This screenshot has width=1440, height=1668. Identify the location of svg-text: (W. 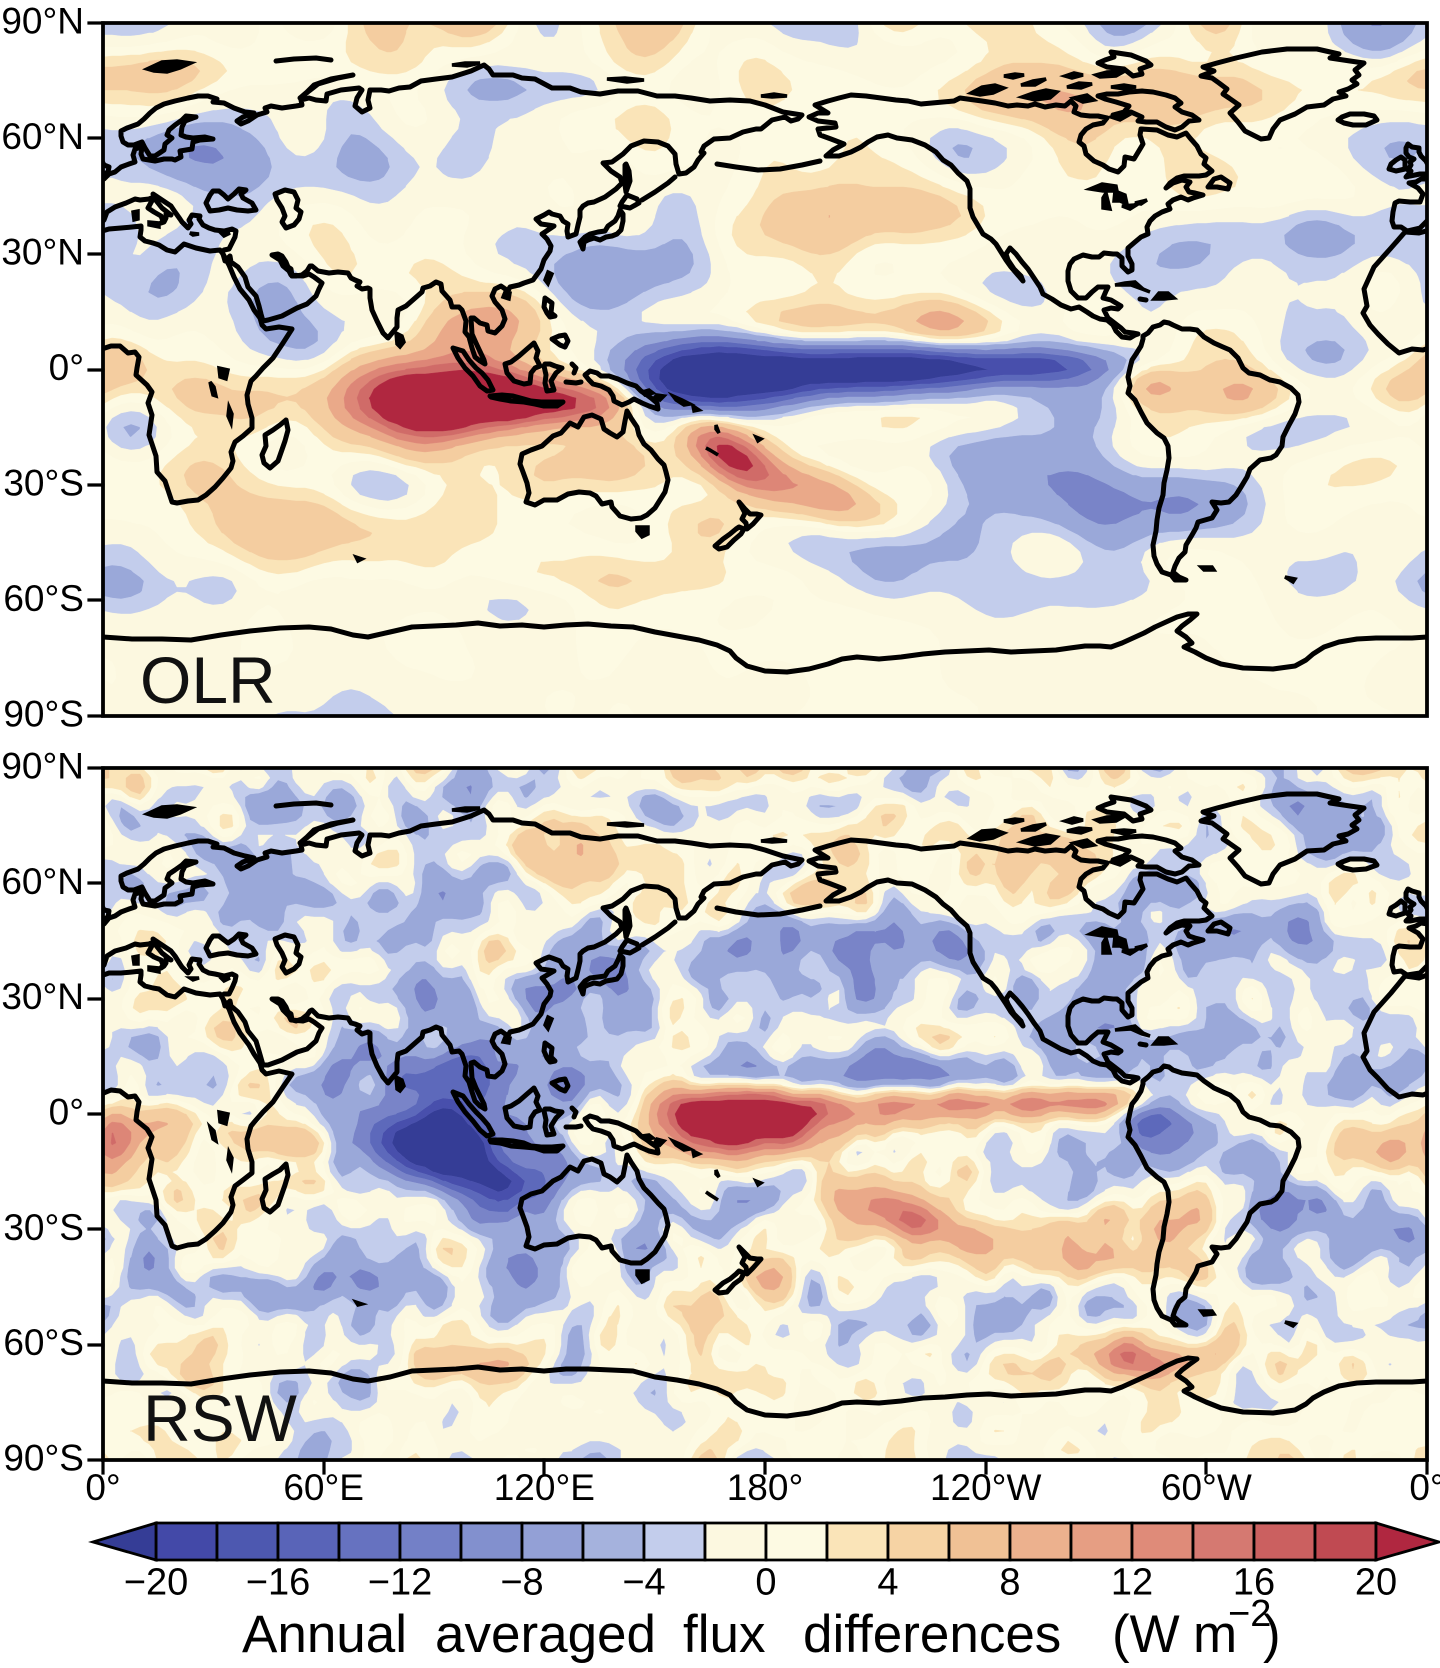
(1146, 1634).